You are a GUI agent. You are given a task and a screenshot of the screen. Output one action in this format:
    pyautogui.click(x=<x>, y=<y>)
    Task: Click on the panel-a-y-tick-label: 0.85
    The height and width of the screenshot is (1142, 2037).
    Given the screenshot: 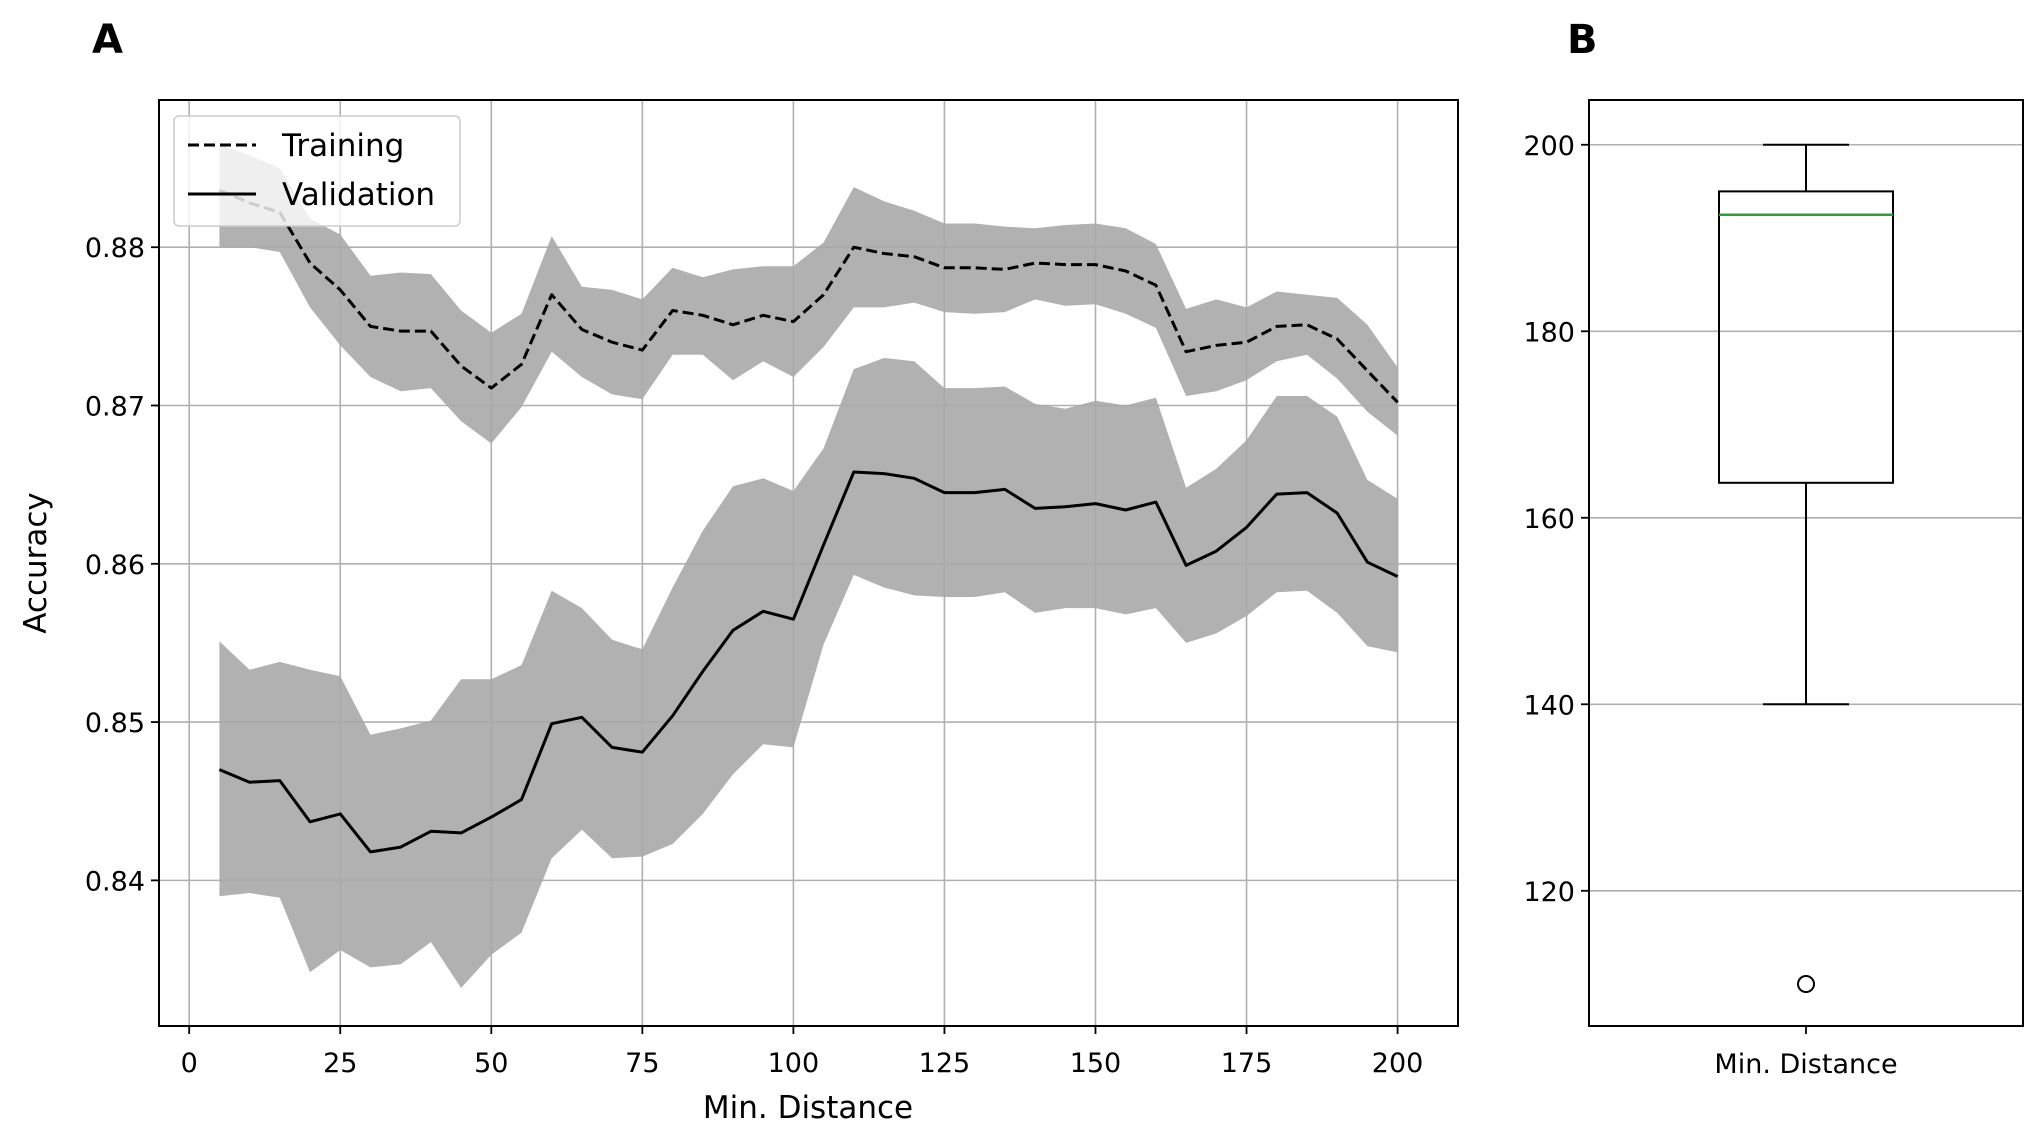 What is the action you would take?
    pyautogui.click(x=115, y=723)
    